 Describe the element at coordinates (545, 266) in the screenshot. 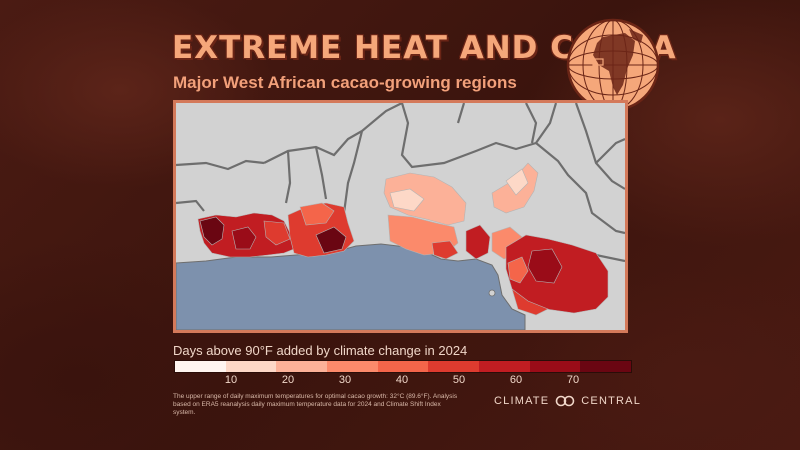

I see `cameroon-core` at that location.